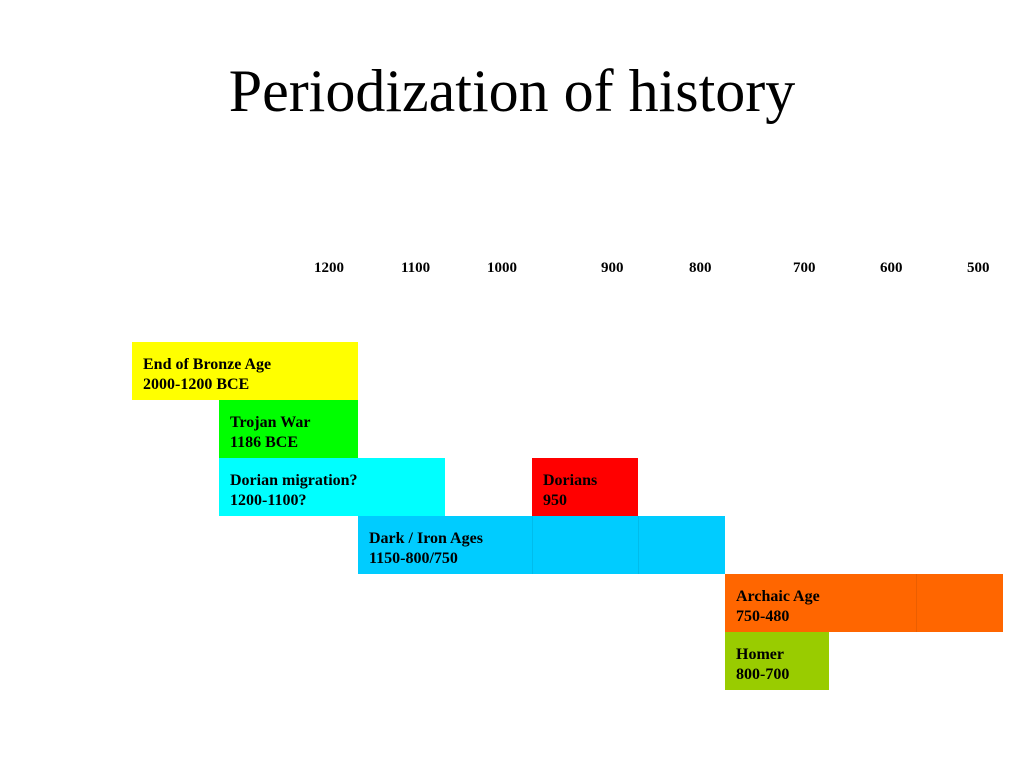 This screenshot has height=768, width=1024. I want to click on period-bar-dorians: Dorians 950, so click(585, 487).